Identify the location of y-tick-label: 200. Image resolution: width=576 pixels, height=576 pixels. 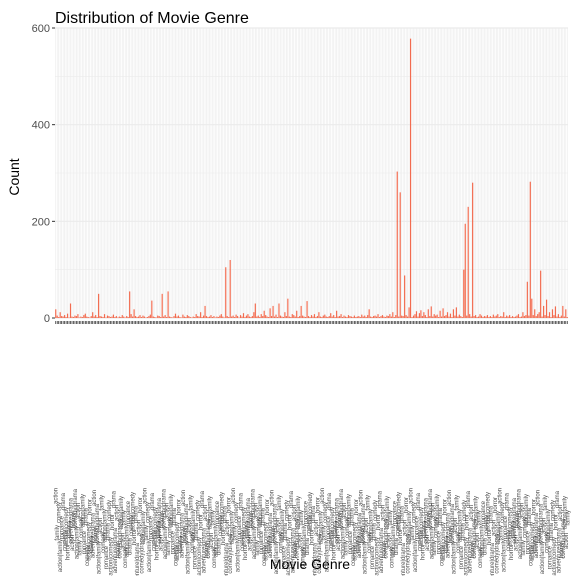
(41, 222).